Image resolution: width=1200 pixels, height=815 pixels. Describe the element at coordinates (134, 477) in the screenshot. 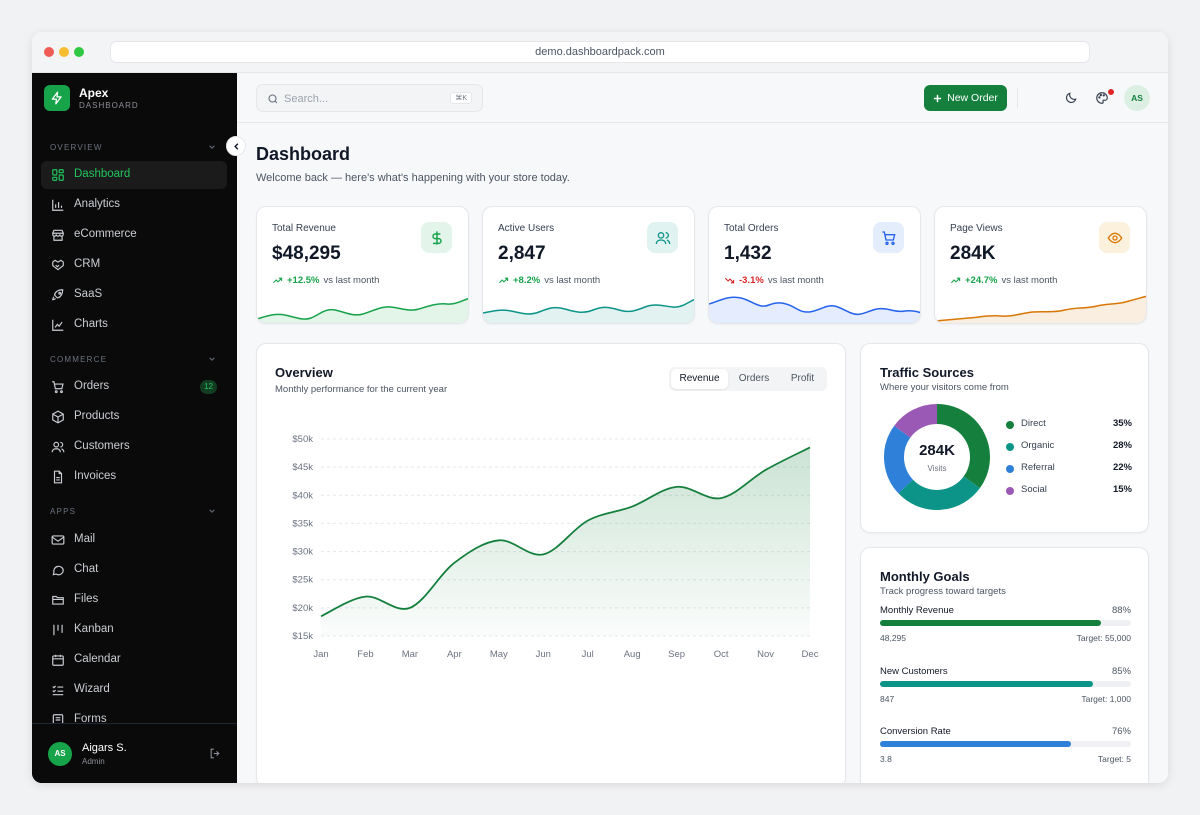

I see `sidebar-item-invoices: Invoices` at that location.